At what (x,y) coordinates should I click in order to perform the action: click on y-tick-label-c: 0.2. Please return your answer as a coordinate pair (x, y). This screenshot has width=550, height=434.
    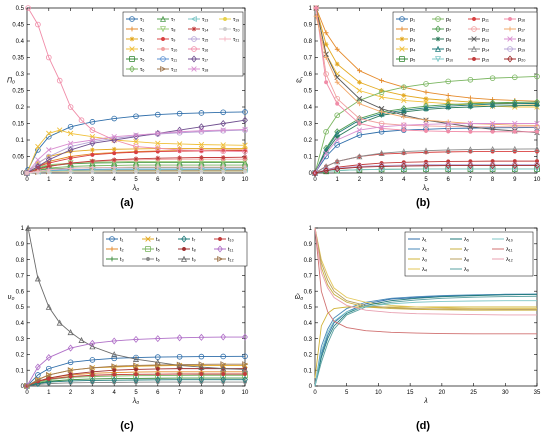
    Looking at the image, I should click on (20, 356).